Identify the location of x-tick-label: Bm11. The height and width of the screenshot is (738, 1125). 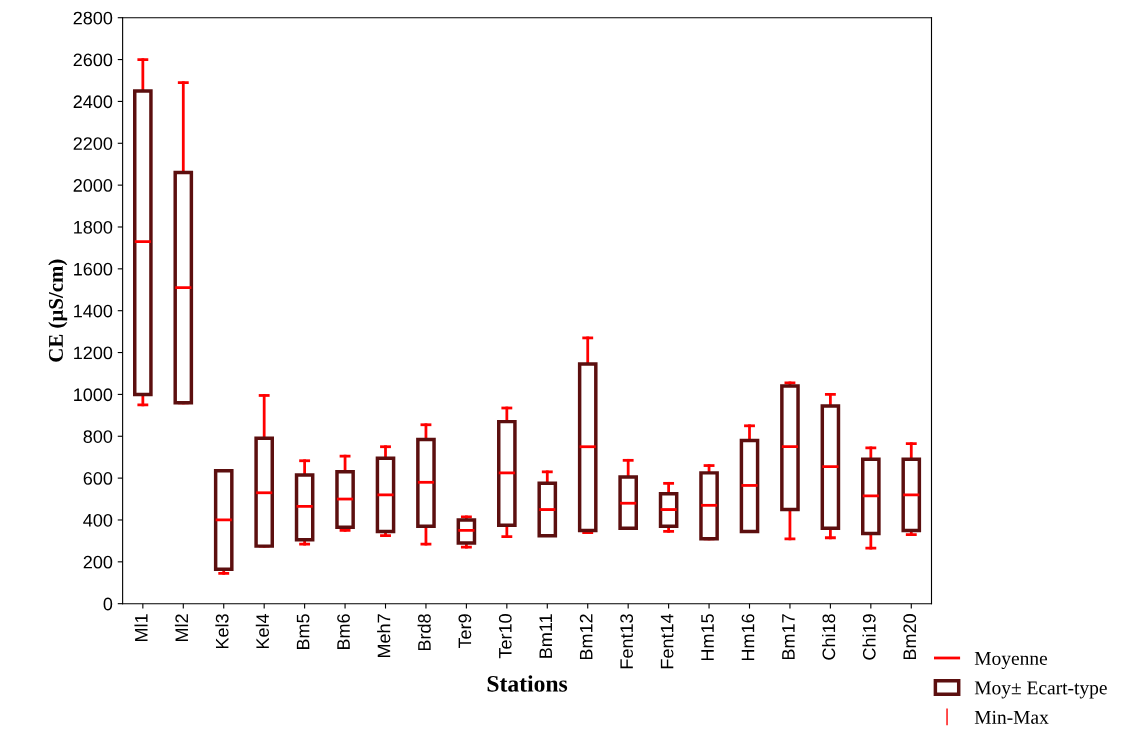
(545, 636).